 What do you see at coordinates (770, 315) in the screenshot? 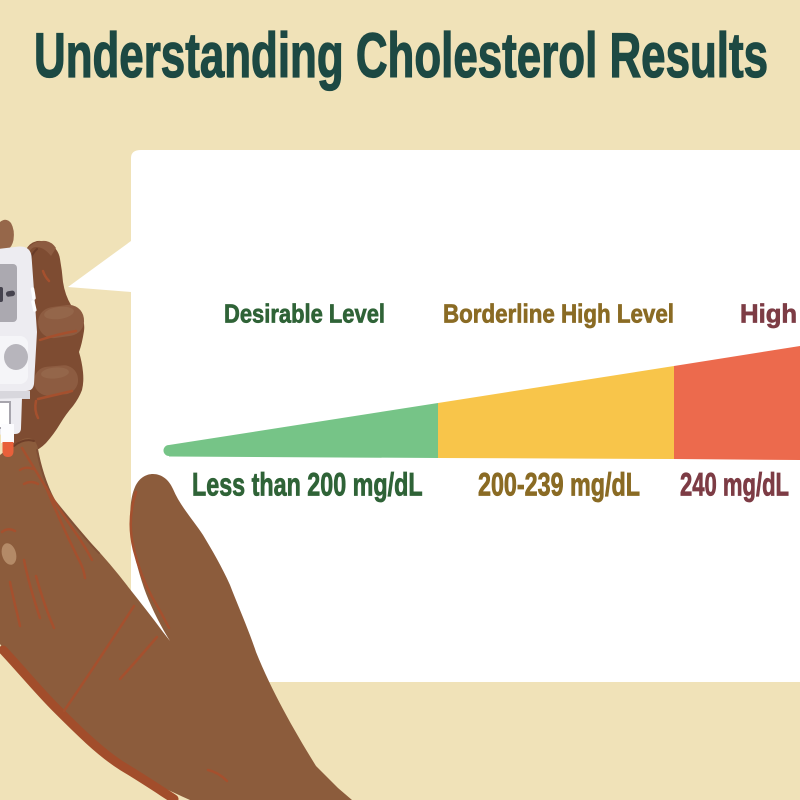
I see `svg-text: High Level` at bounding box center [770, 315].